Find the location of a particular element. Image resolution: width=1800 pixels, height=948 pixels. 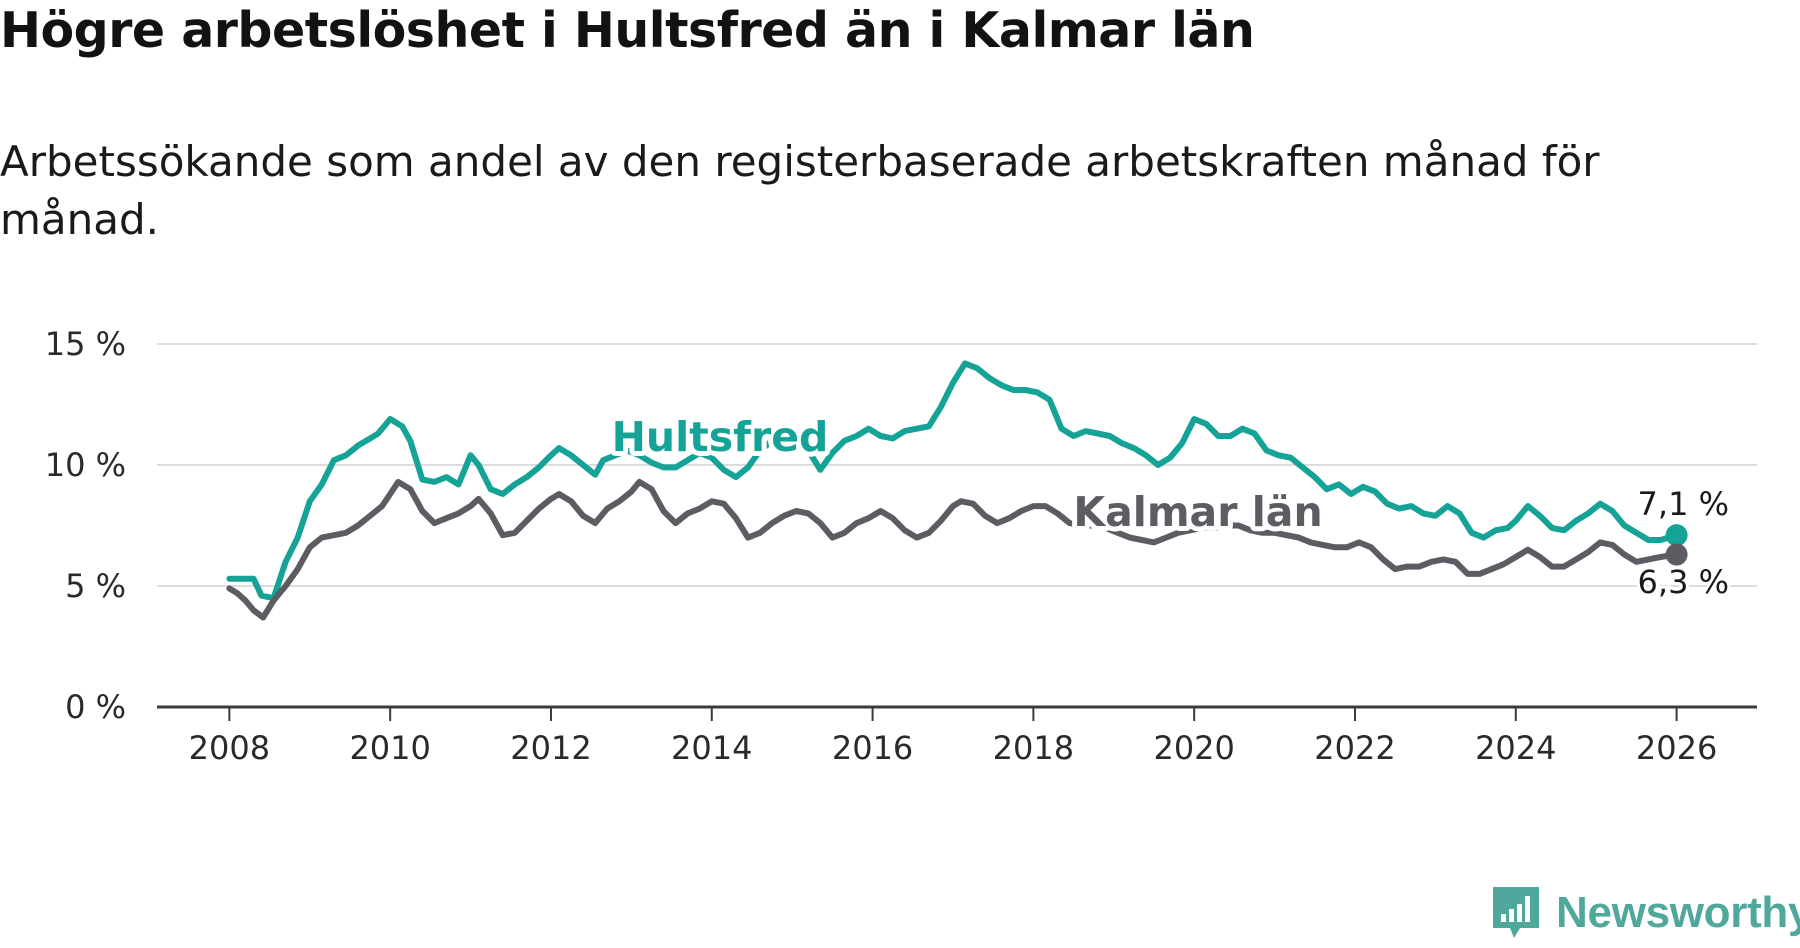

x-tick-label: 2024 is located at coordinates (1515, 748).